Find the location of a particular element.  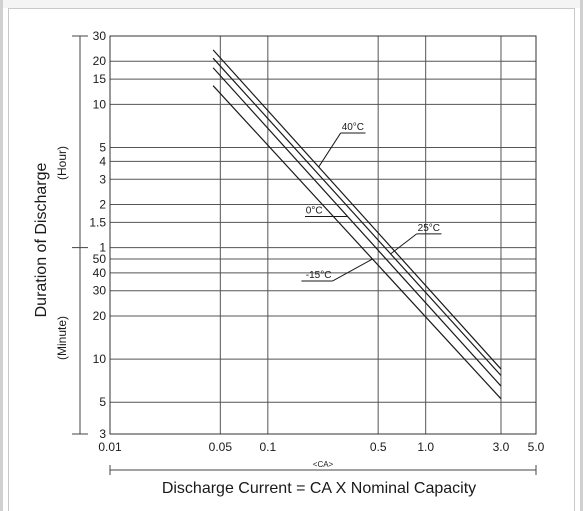

left-border is located at coordinates (1, 255).